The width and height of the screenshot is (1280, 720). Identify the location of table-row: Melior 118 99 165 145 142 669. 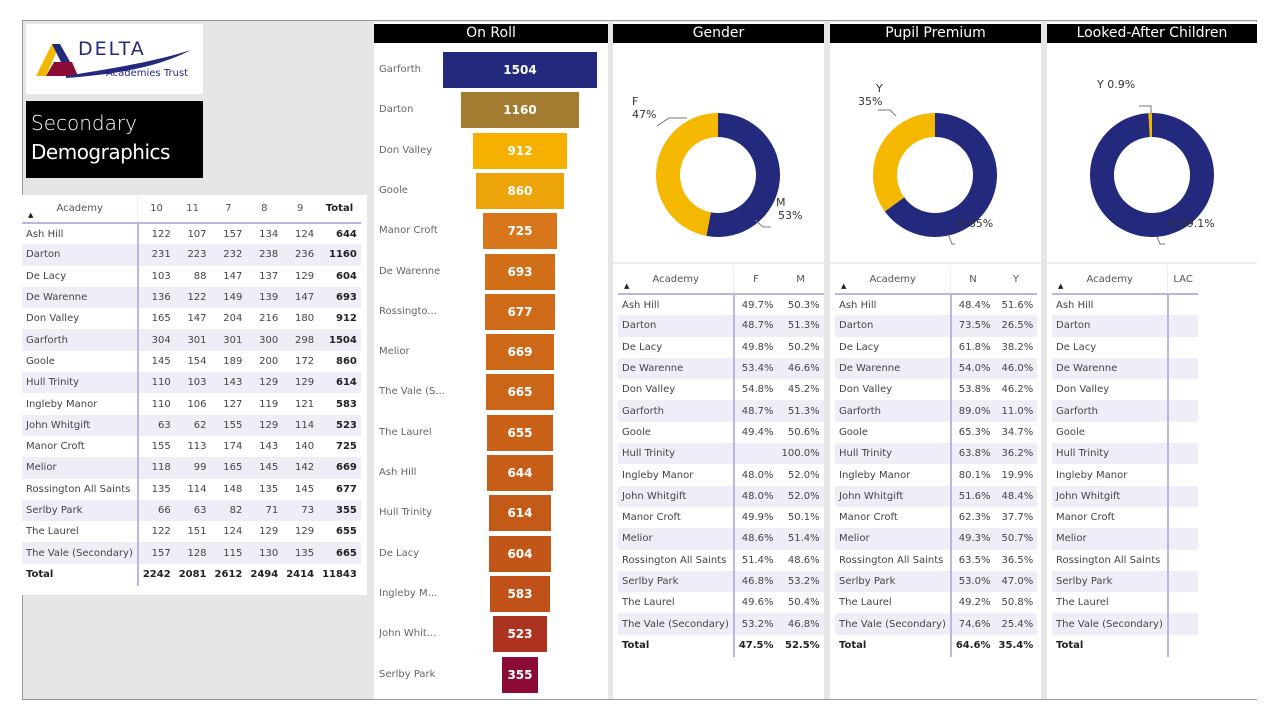
(191, 468).